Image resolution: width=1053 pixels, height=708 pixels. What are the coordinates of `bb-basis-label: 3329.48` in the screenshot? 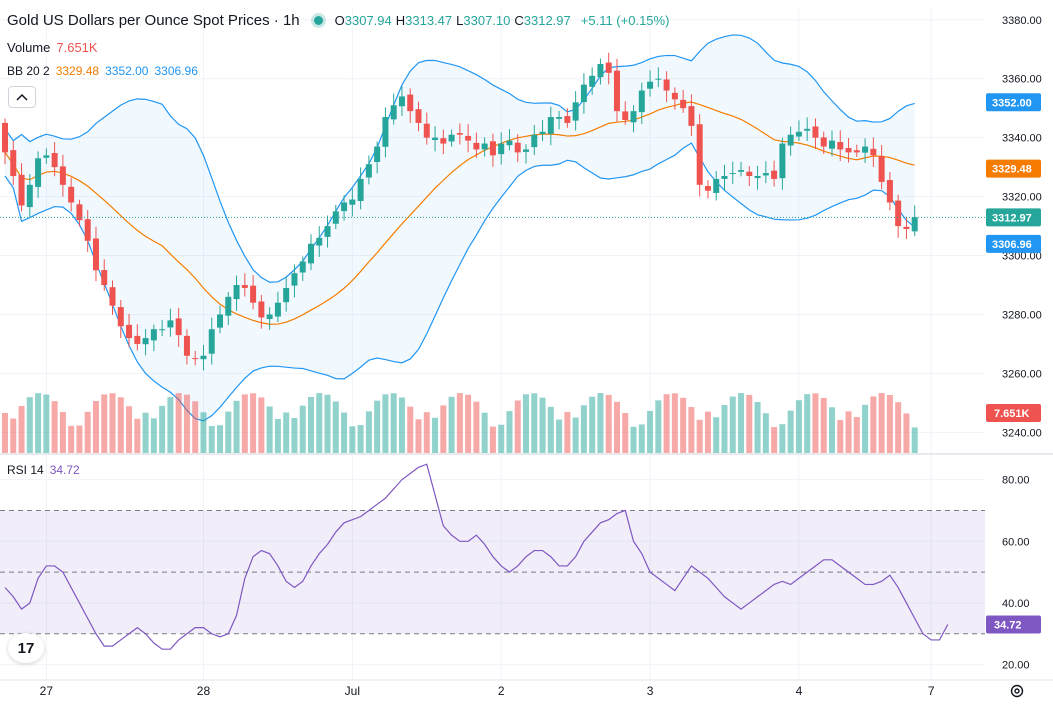 It's located at (1012, 170).